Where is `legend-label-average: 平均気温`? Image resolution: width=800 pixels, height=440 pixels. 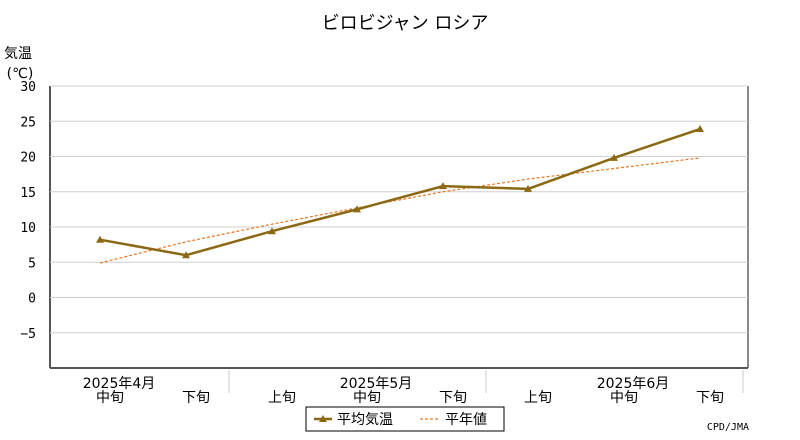 legend-label-average: 平均気温 is located at coordinates (365, 420).